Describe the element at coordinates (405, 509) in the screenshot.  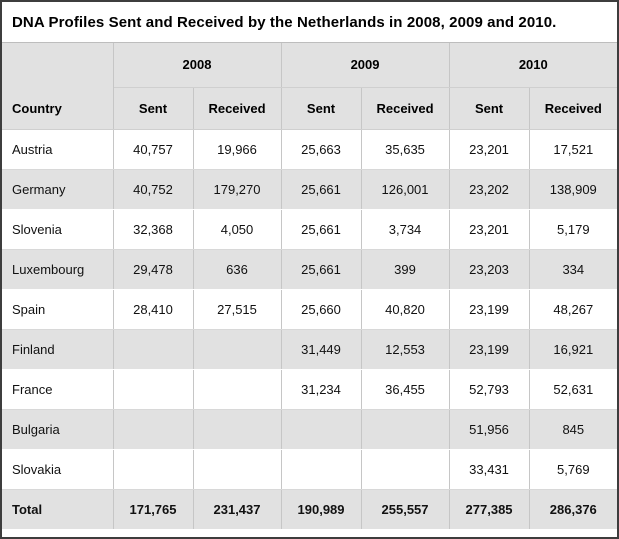
I see `value-cell: 255,557` at that location.